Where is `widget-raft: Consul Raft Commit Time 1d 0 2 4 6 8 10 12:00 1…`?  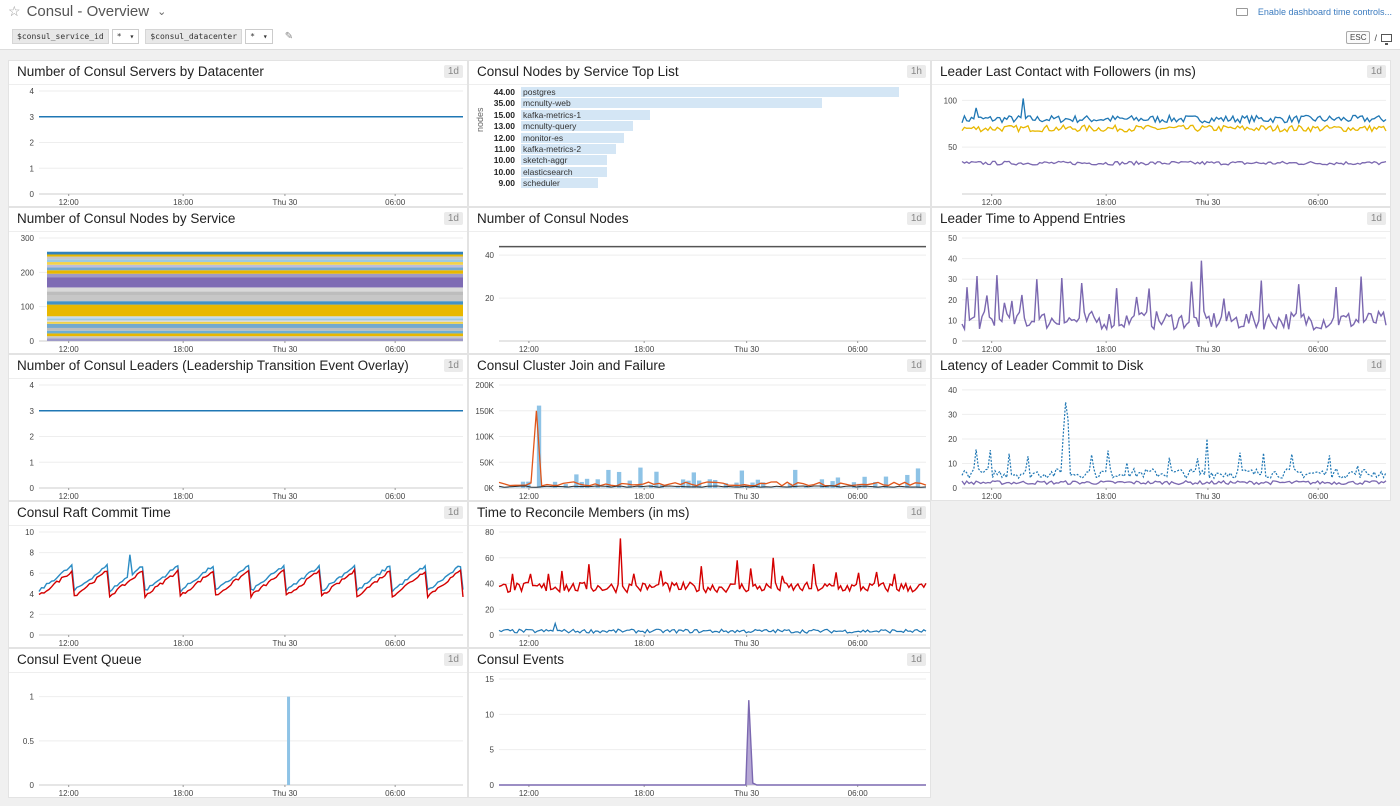
widget-raft: Consul Raft Commit Time 1d 0 2 4 6 8 10 12:00 1… is located at coordinates (238, 574).